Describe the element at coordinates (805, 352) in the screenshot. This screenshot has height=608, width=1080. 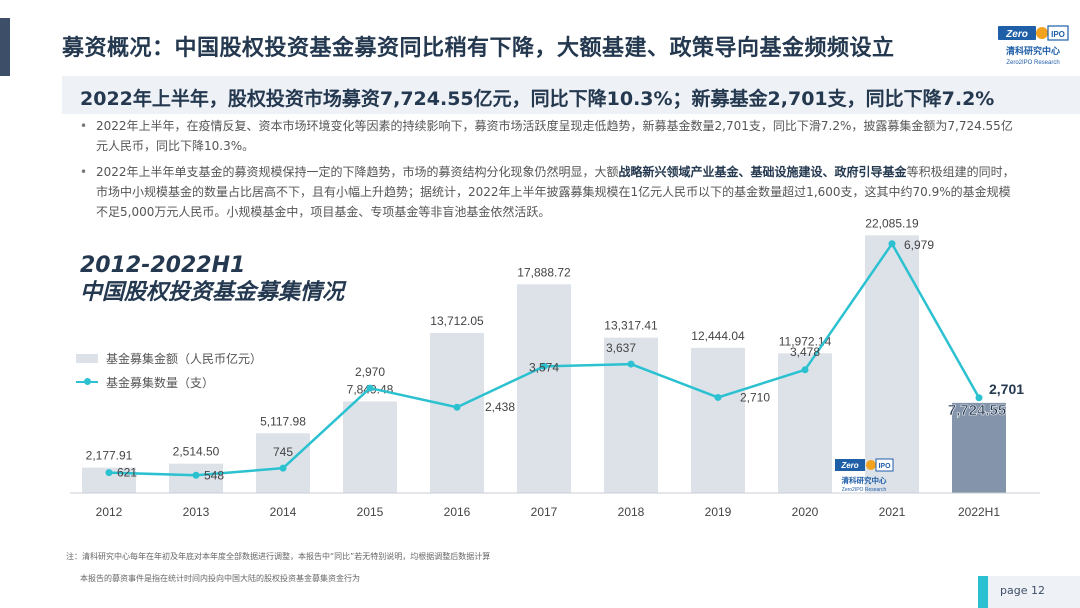
I see `count-value-label-2020: 3,478` at that location.